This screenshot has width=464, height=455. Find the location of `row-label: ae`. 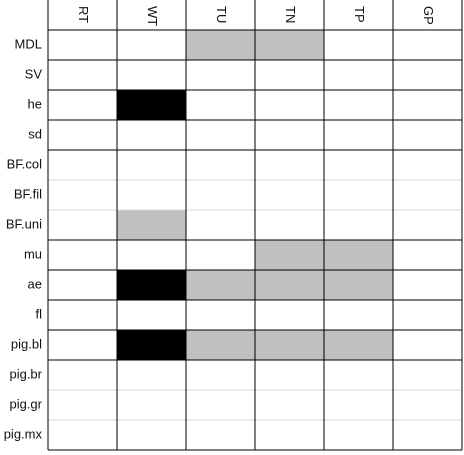

row-label: ae is located at coordinates (35, 283).